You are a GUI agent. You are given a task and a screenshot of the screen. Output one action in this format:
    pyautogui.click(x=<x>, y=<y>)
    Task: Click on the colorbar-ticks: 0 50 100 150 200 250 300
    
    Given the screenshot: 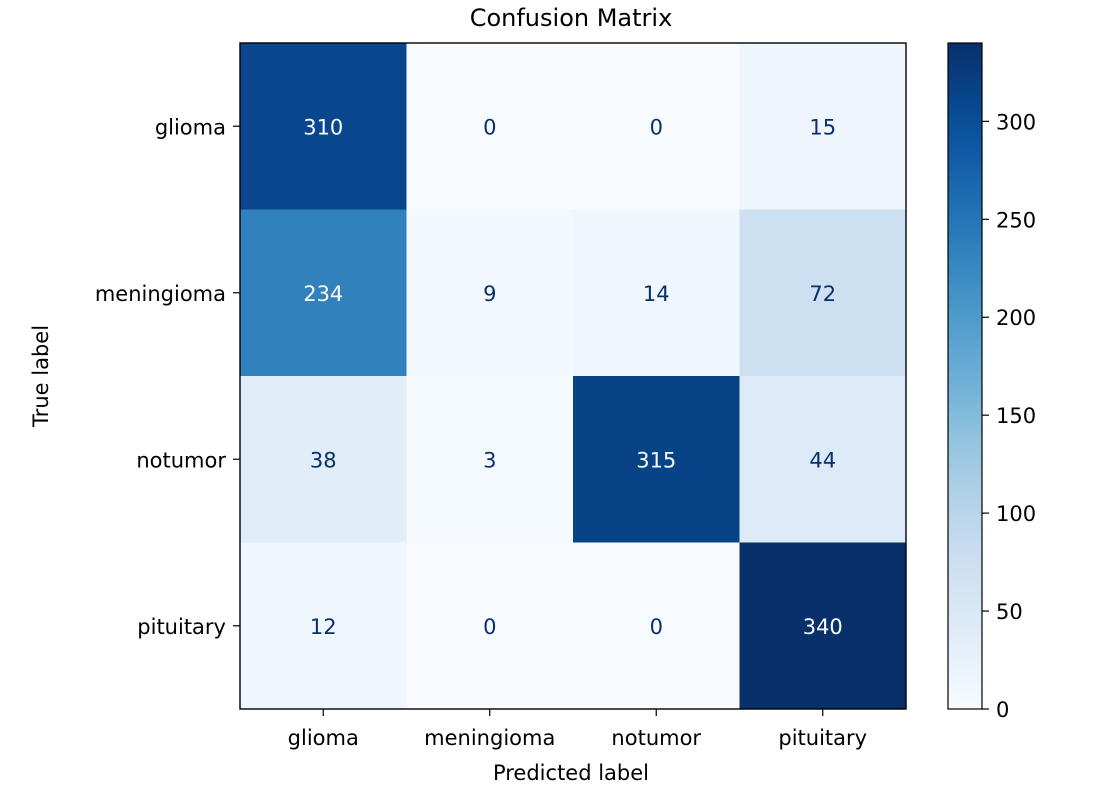 What is the action you would take?
    pyautogui.click(x=1009, y=416)
    